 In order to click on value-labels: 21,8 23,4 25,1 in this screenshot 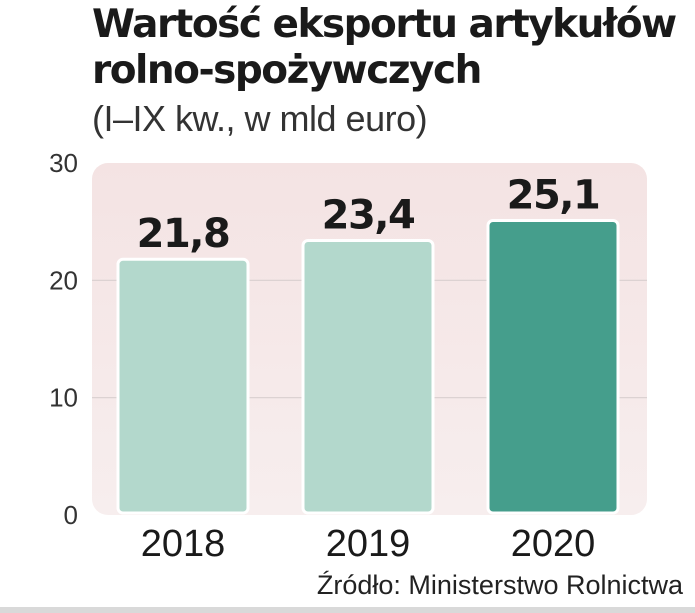, I will do `click(369, 214)`.